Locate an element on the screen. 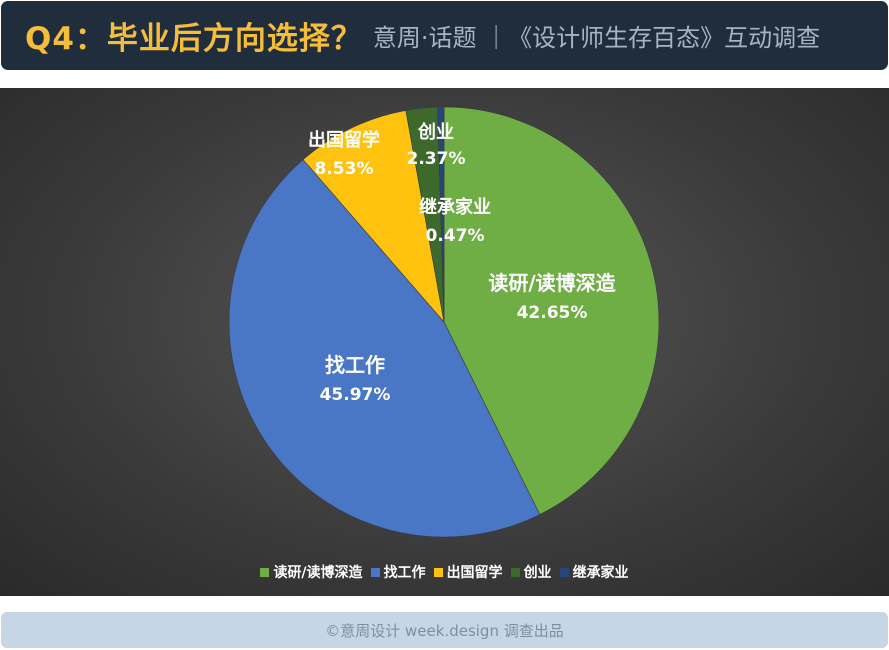 The width and height of the screenshot is (889, 650). slice-label: 创业 is located at coordinates (435, 132).